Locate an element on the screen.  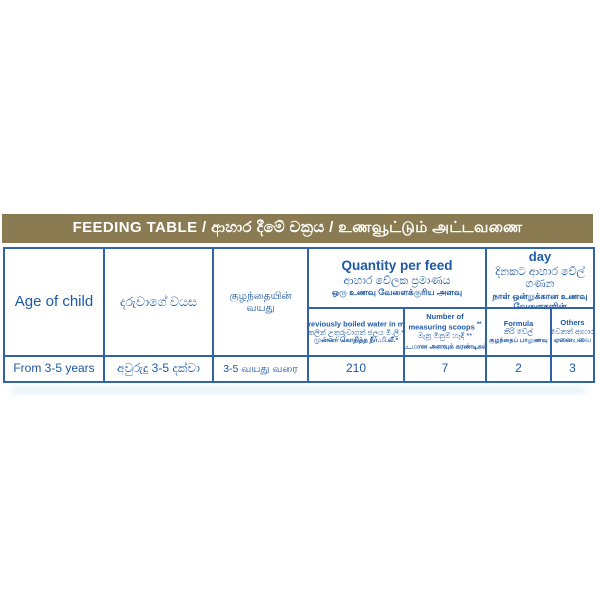
group-feeds-english: No. of feeds per day is located at coordinates (540, 256).